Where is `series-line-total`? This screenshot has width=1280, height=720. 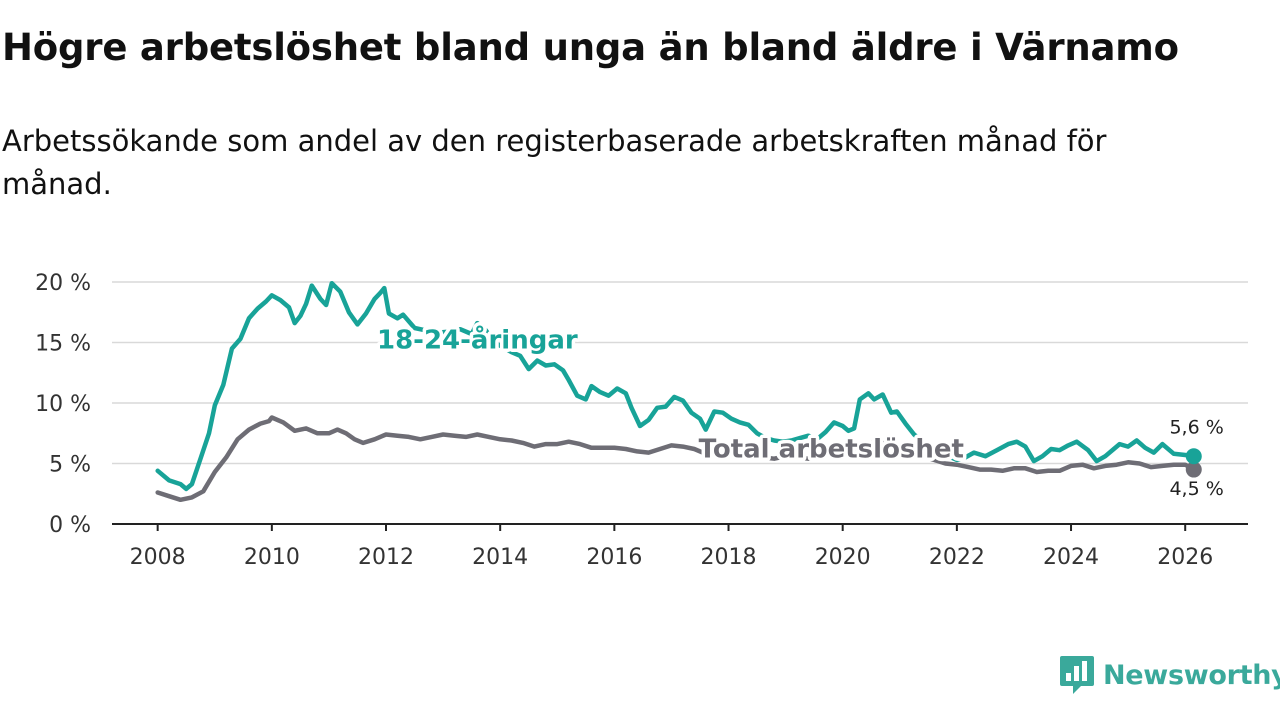
series-line-total is located at coordinates (676, 459).